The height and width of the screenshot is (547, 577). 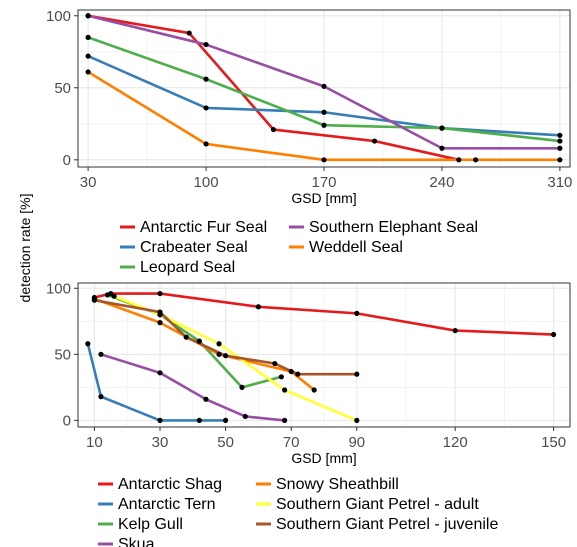 What do you see at coordinates (356, 442) in the screenshot?
I see `x-tick-label: 90` at bounding box center [356, 442].